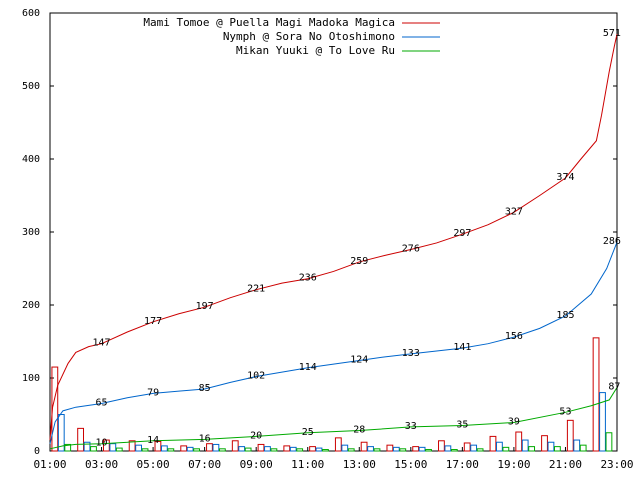 The width and height of the screenshot is (640, 480). What do you see at coordinates (359, 359) in the screenshot?
I see `data-label: 124` at bounding box center [359, 359].